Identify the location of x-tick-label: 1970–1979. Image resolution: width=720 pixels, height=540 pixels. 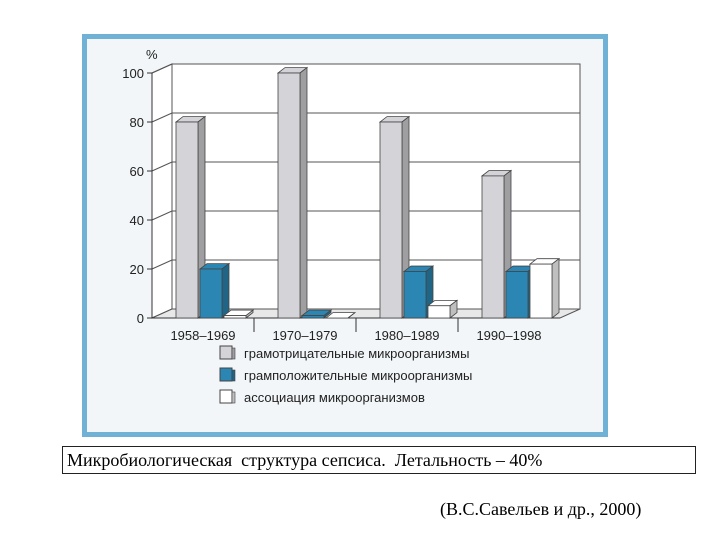
(304, 335).